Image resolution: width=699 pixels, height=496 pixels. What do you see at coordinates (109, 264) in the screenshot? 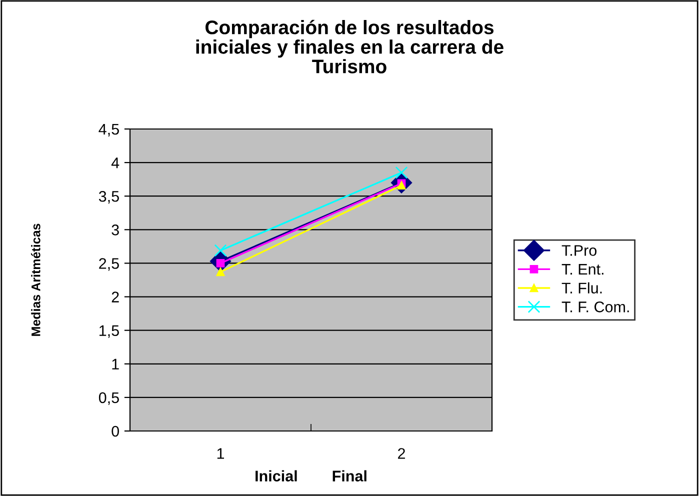
I see `y-tick-label: 2,5` at bounding box center [109, 264].